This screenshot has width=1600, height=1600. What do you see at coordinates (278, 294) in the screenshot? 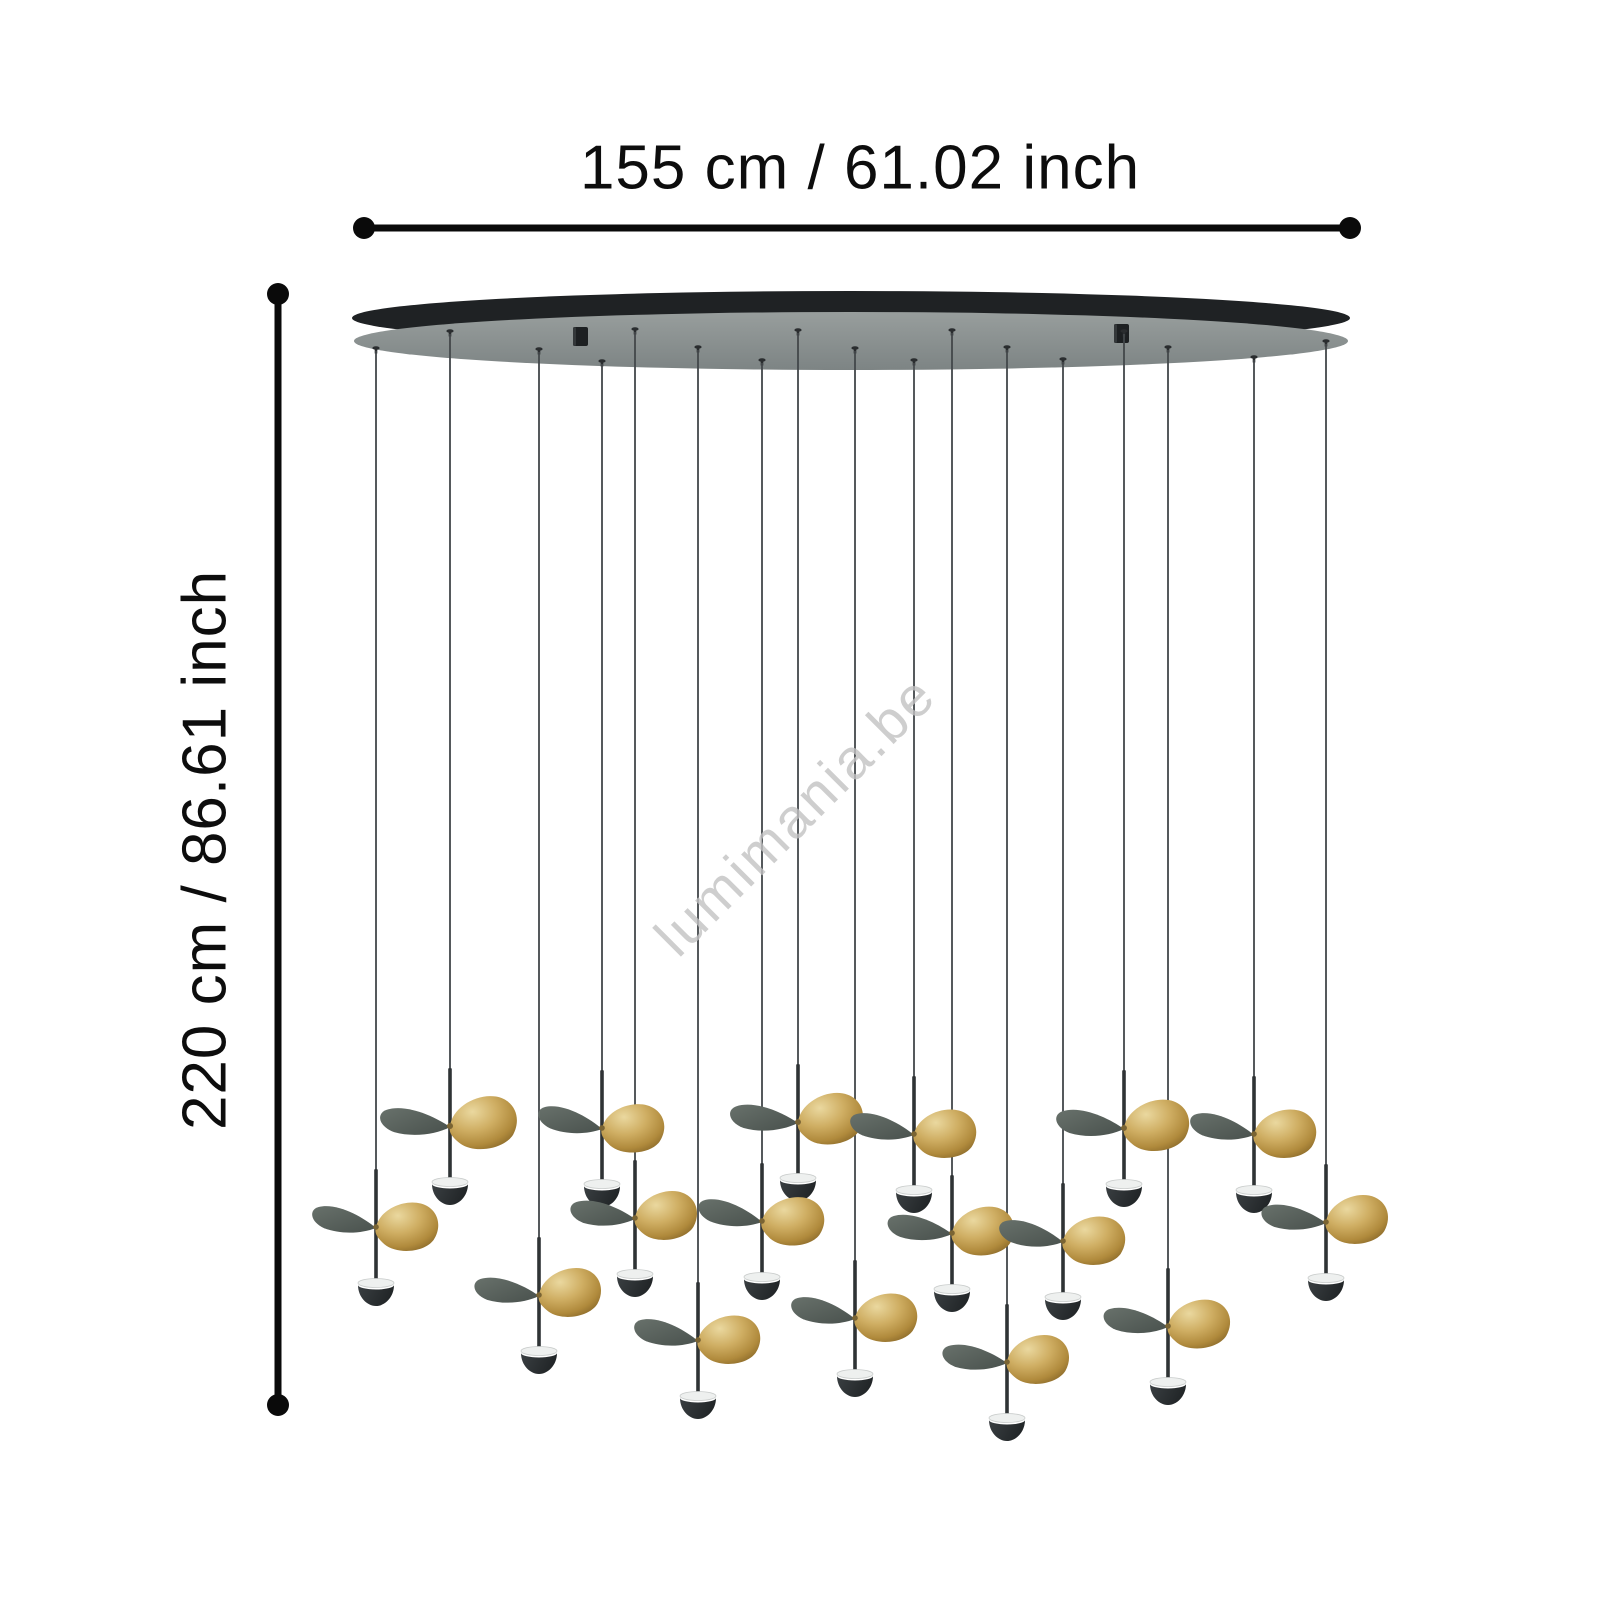
I see `height-dimension-end-dot` at bounding box center [278, 294].